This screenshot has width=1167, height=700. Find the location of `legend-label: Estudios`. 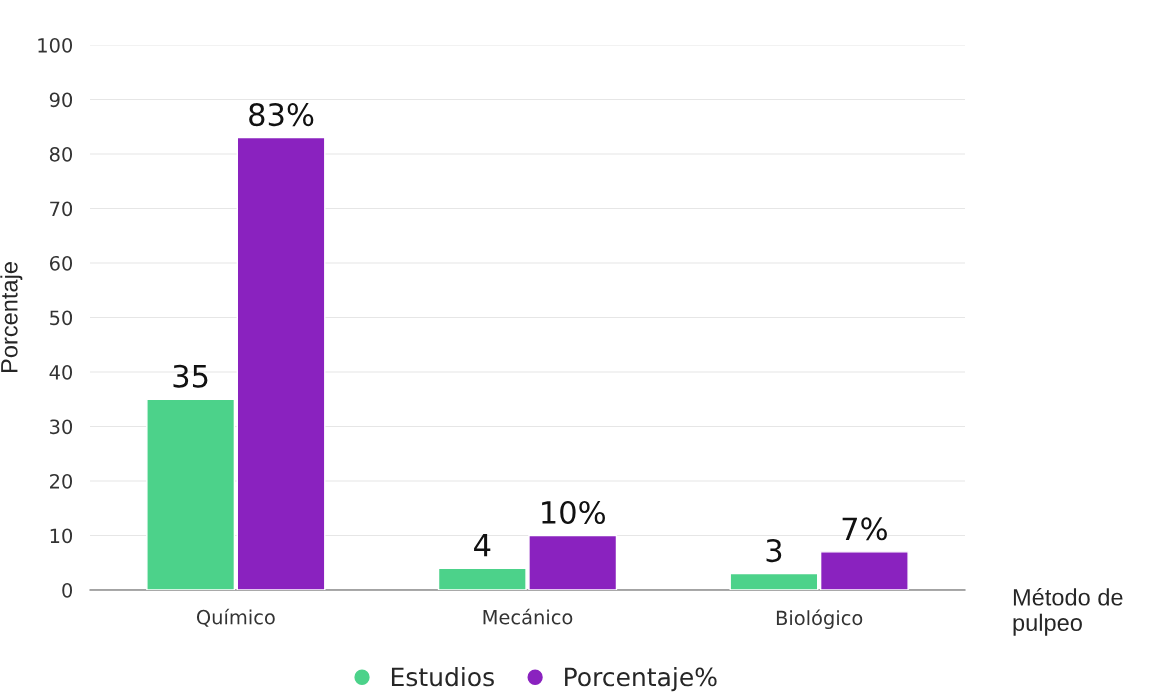

legend-label: Estudios is located at coordinates (442, 677).